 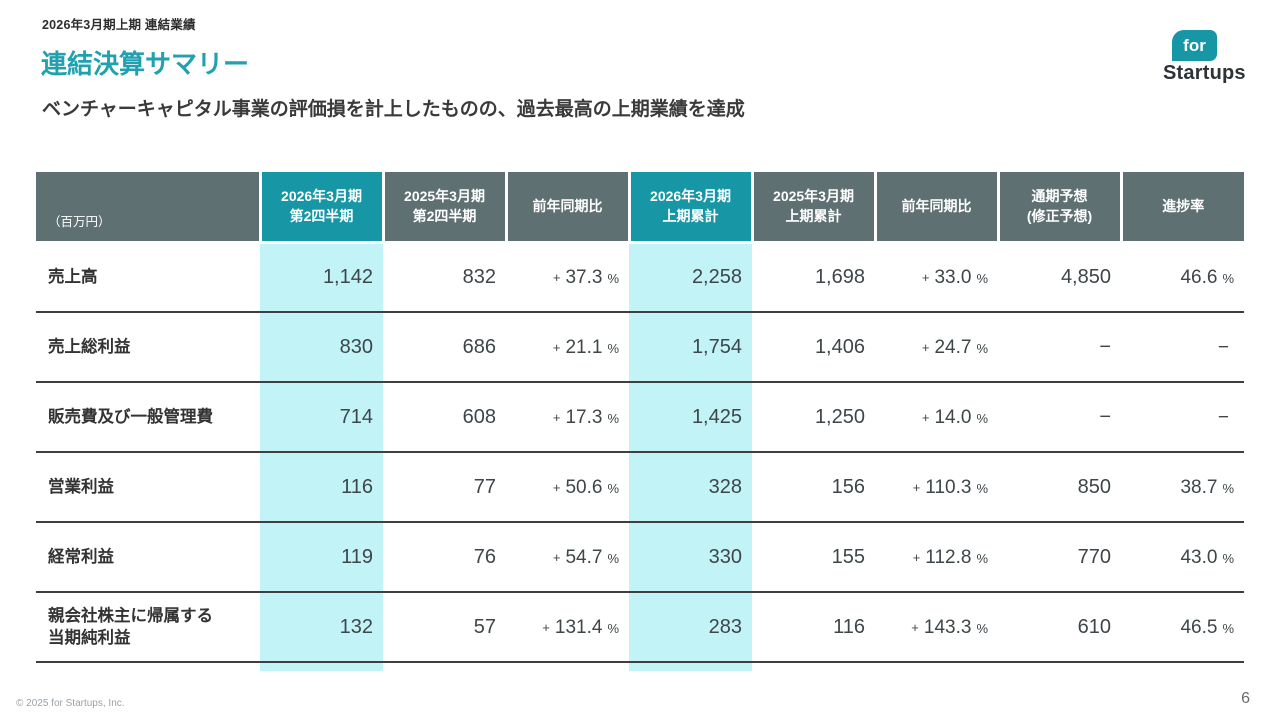 What do you see at coordinates (70, 703) in the screenshot?
I see `footer-copyright: © 2025 for Startups, Inc.` at bounding box center [70, 703].